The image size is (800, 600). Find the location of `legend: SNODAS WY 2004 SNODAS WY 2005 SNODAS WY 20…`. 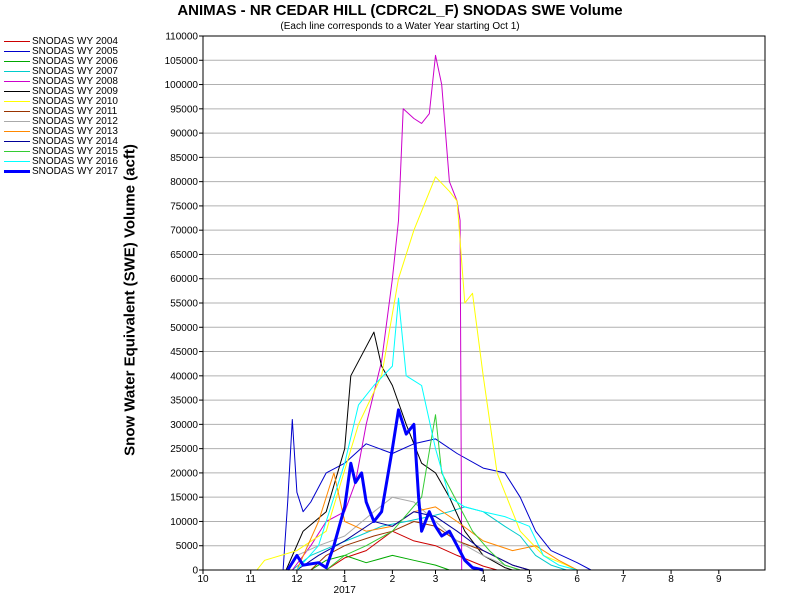

legend: SNODAS WY 2004 SNODAS WY 2005 SNODAS WY 20… is located at coordinates (74, 107).